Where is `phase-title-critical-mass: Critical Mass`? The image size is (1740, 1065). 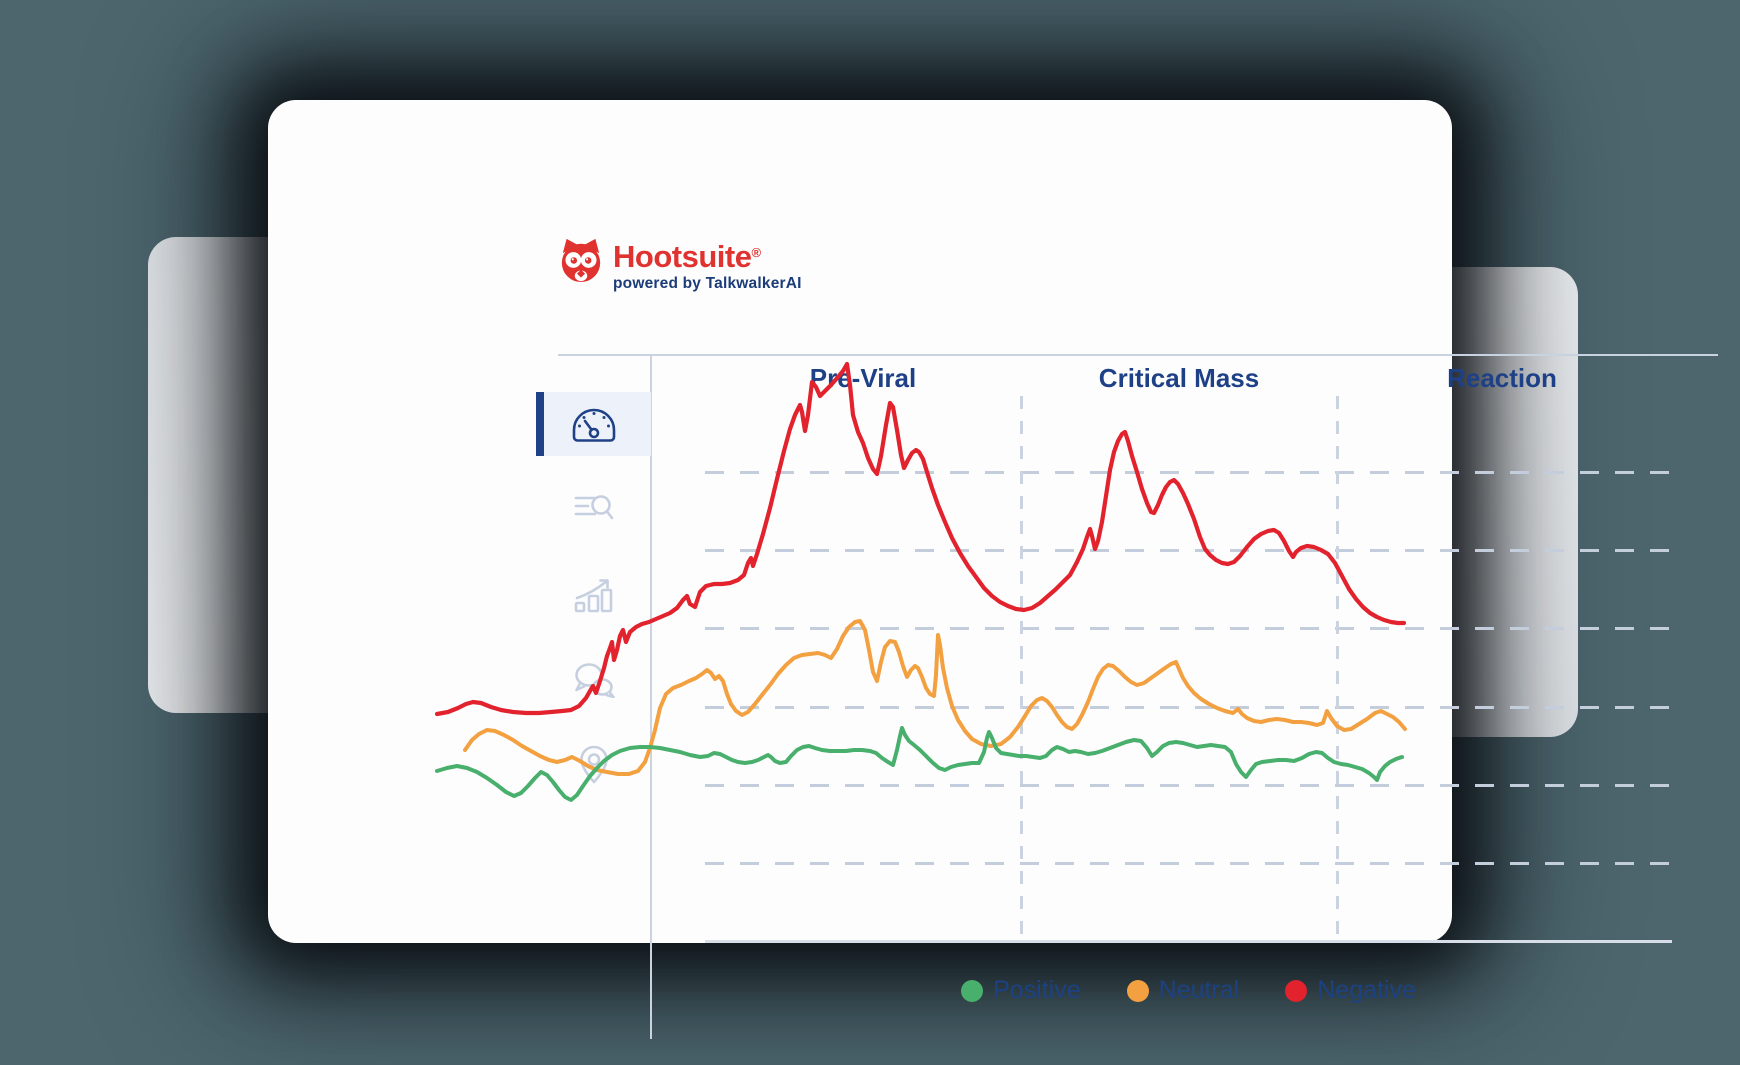 phase-title-critical-mass: Critical Mass is located at coordinates (1179, 378).